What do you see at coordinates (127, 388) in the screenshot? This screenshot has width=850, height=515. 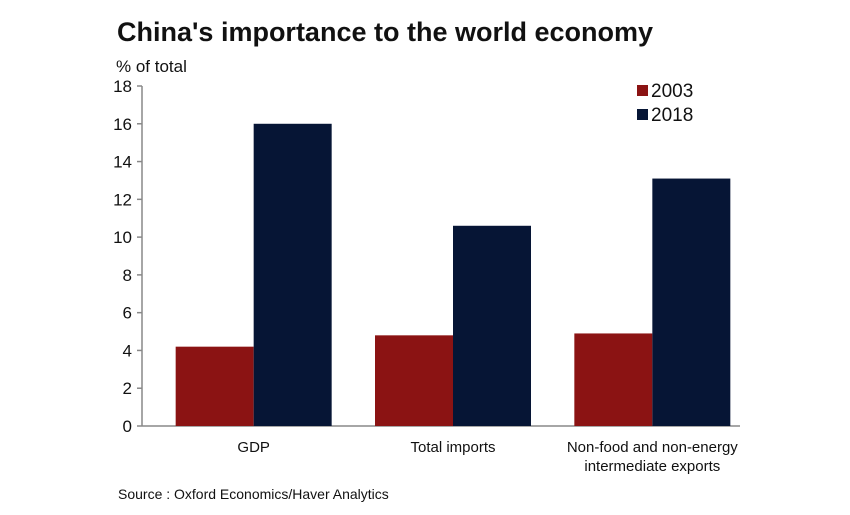 I see `y-tick-label: 2` at bounding box center [127, 388].